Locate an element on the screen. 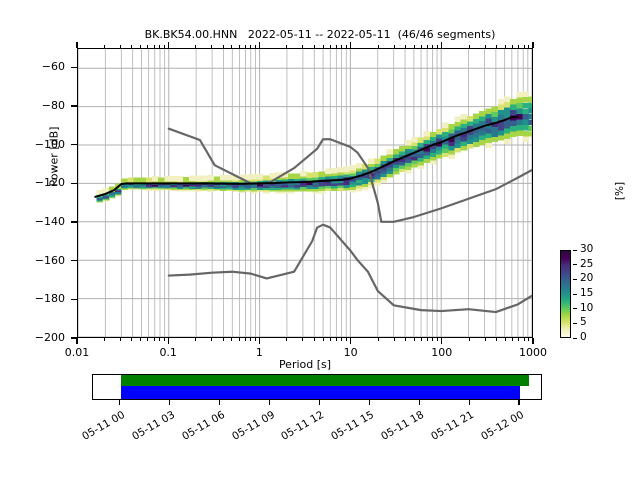  psd-segments-bar is located at coordinates (320, 392).